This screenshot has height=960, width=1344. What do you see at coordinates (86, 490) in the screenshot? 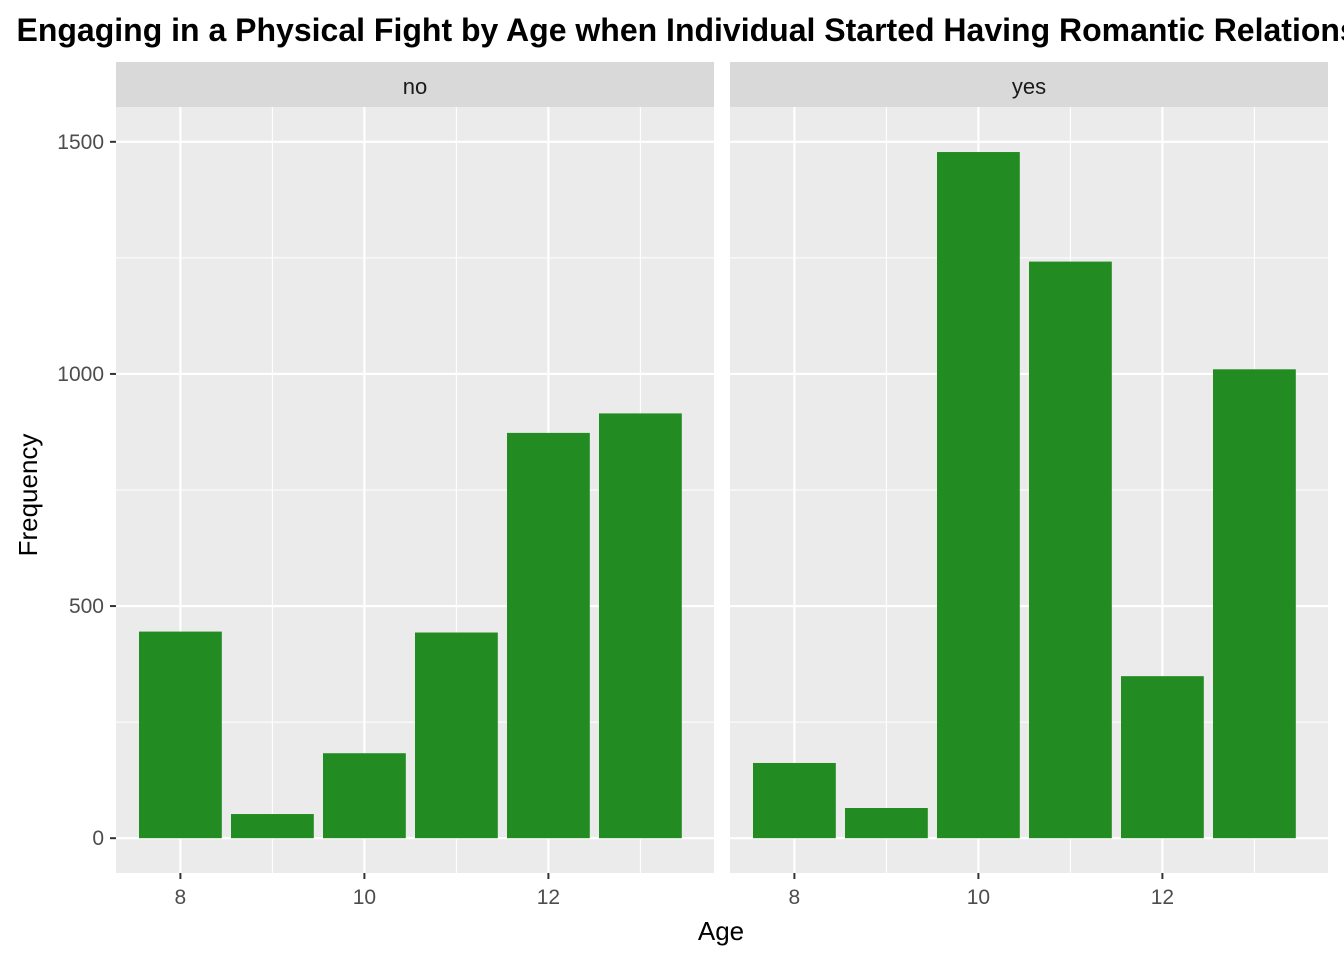
I see `y-axis: 0 500 1000 1500` at bounding box center [86, 490].